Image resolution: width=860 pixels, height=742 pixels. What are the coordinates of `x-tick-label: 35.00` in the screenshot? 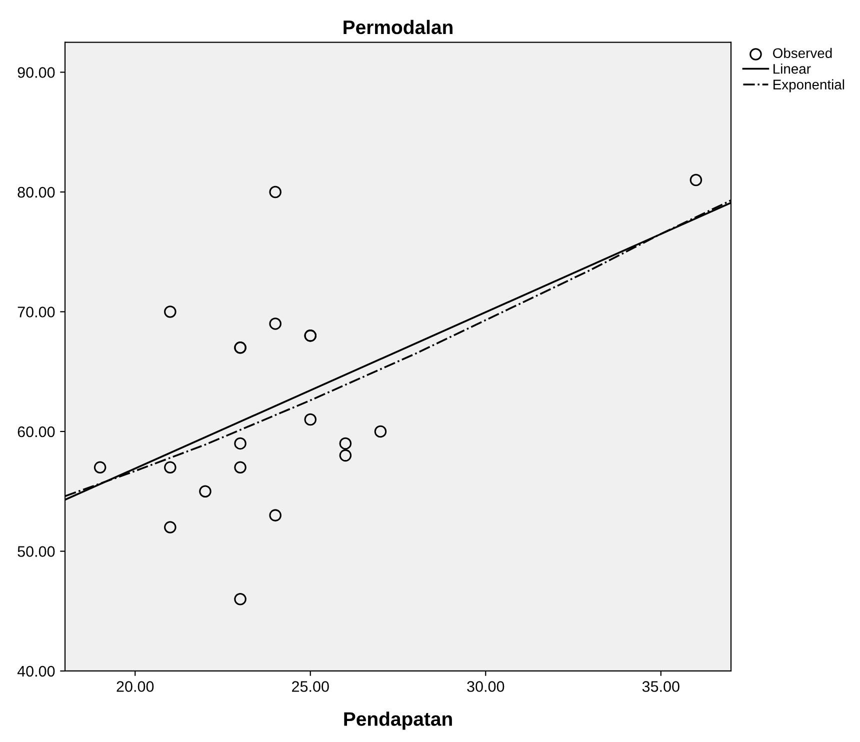 It's located at (661, 686).